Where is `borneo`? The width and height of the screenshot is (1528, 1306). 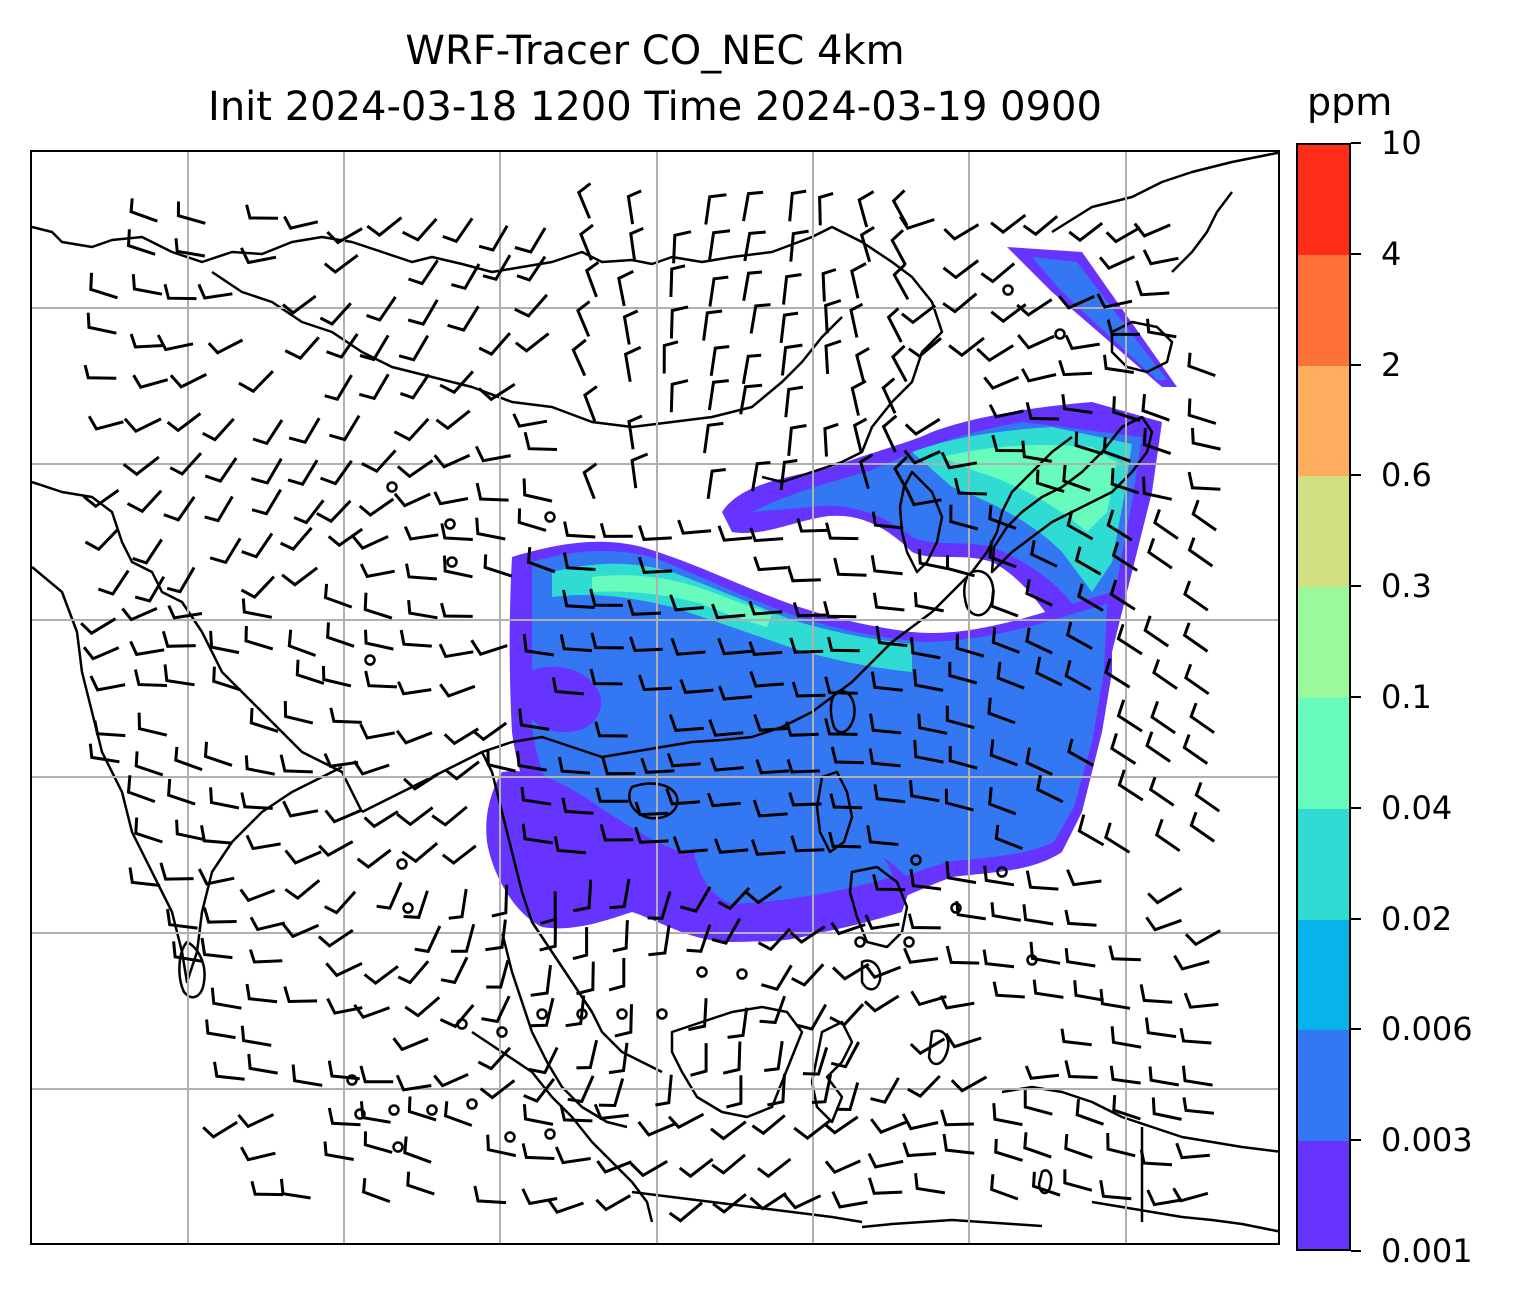 borneo is located at coordinates (737, 1062).